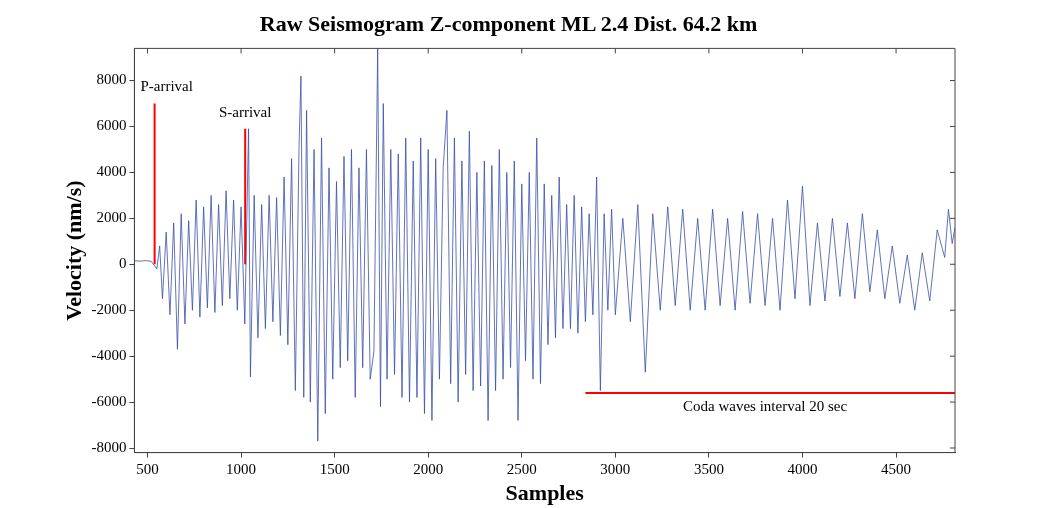 The image size is (1037, 508). I want to click on y-axis-title: Velocity (nm/s), so click(73, 250).